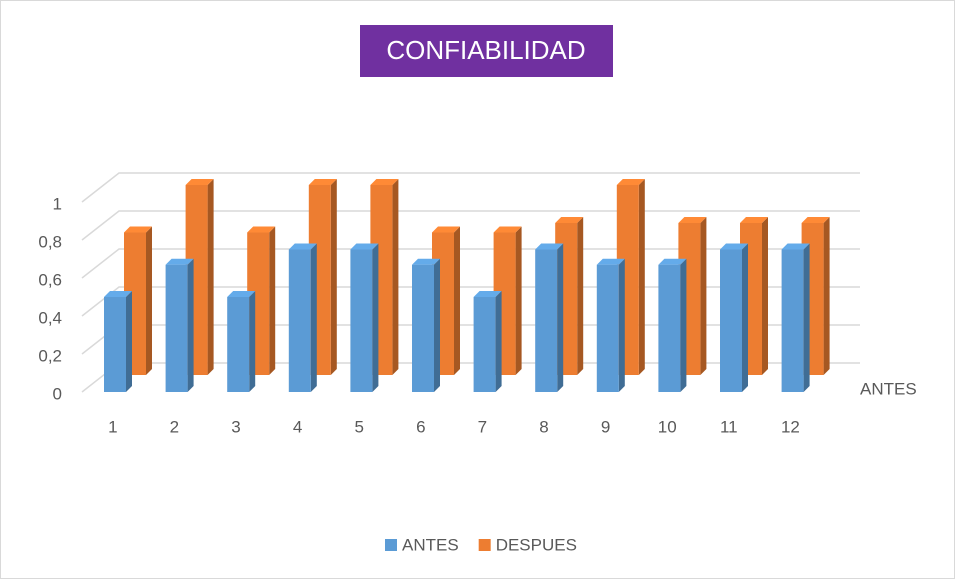 The height and width of the screenshot is (579, 955). What do you see at coordinates (50, 355) in the screenshot?
I see `y-tick-label: 0,2` at bounding box center [50, 355].